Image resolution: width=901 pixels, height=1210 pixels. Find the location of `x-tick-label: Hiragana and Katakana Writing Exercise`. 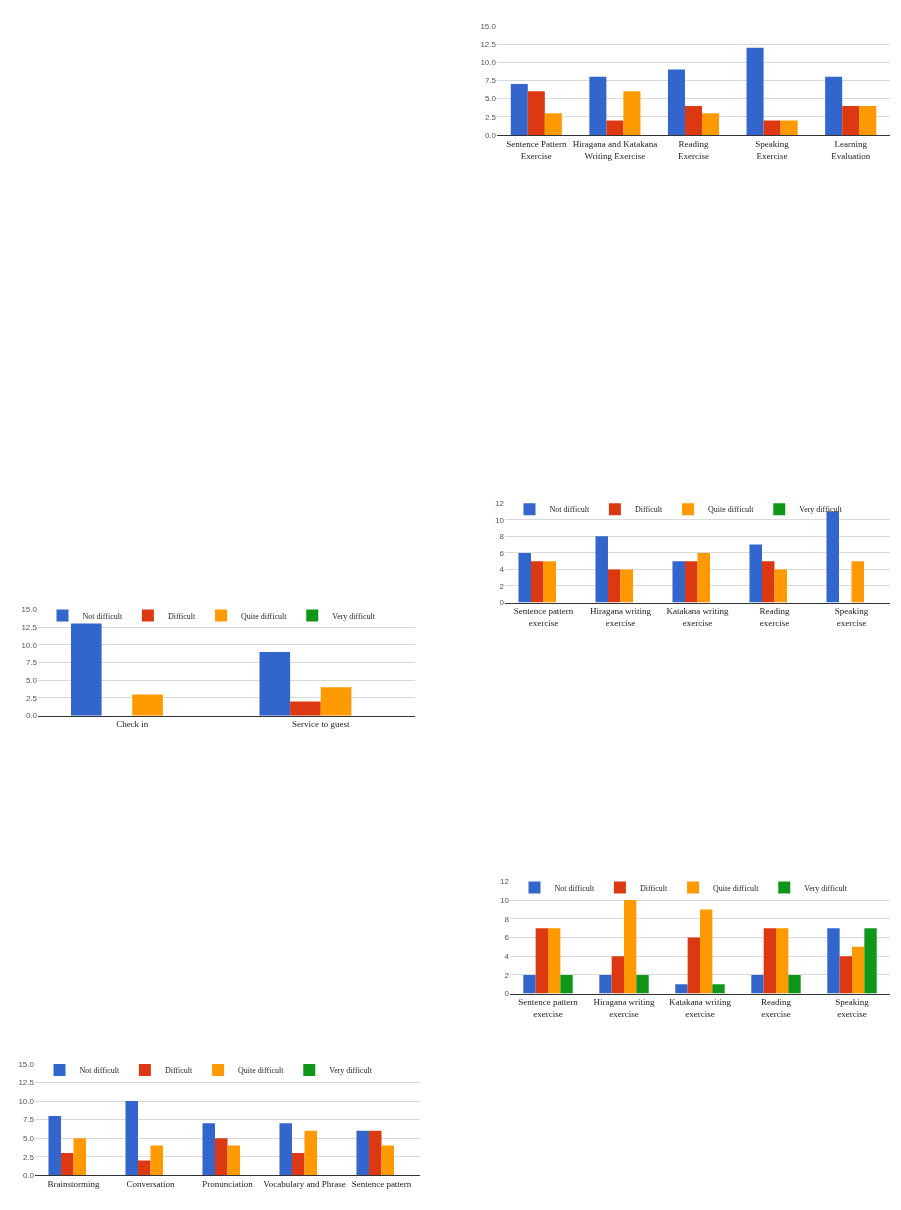

x-tick-label: Hiragana and Katakana Writing Exercise is located at coordinates (615, 149).